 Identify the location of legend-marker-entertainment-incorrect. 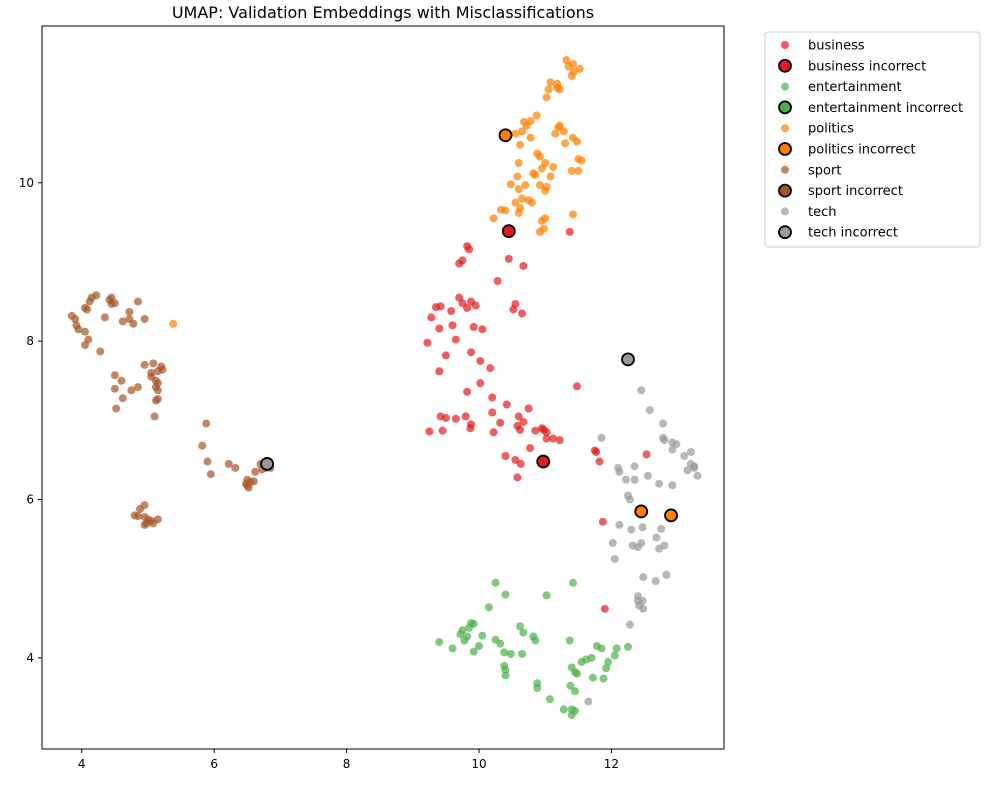
(785, 107).